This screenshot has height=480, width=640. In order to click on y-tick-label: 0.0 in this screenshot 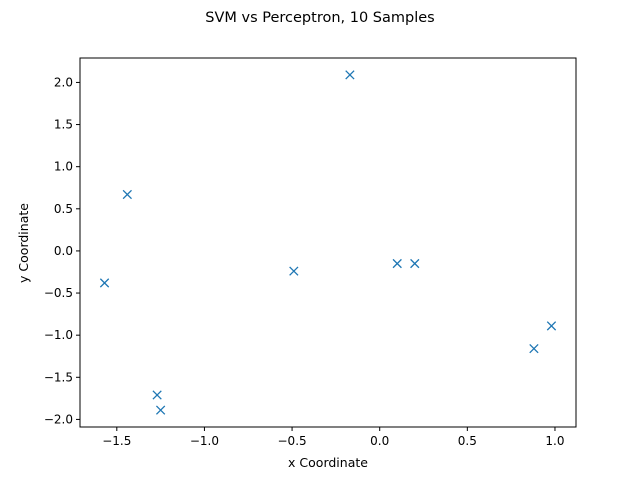, I will do `click(63, 251)`.